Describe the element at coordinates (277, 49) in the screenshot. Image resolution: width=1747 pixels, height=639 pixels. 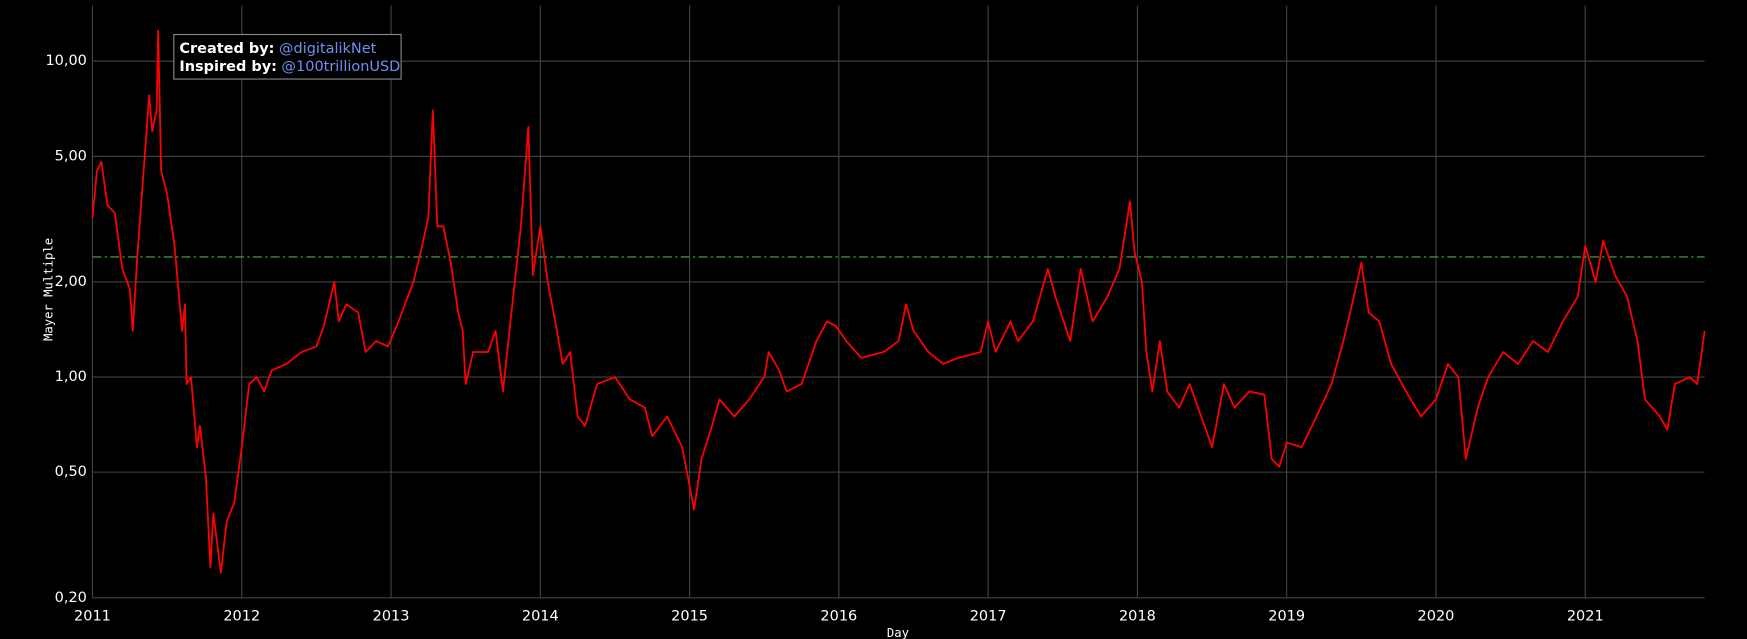
I see `annotation-line: Created by: @digitalikNet` at that location.